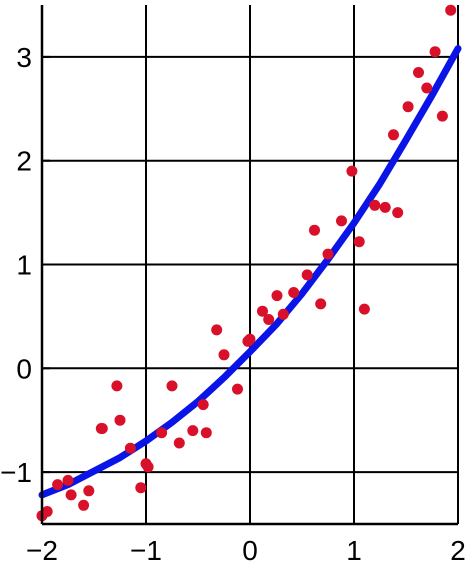  What do you see at coordinates (458, 550) in the screenshot?
I see `x-tick-label: 2` at bounding box center [458, 550].